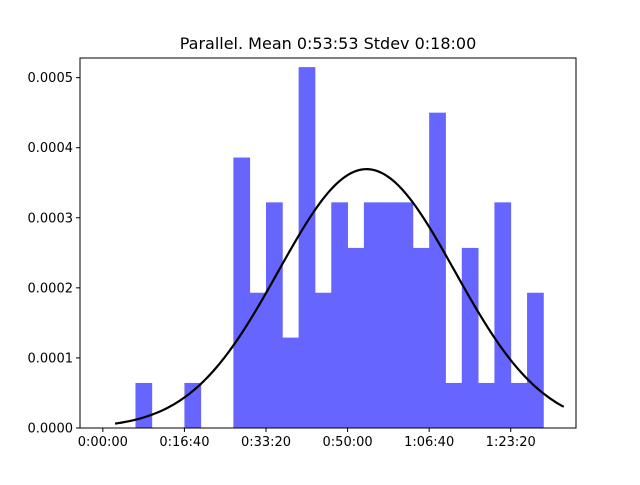  What do you see at coordinates (51, 148) in the screenshot?
I see `y-tick-label: 0.0004` at bounding box center [51, 148].